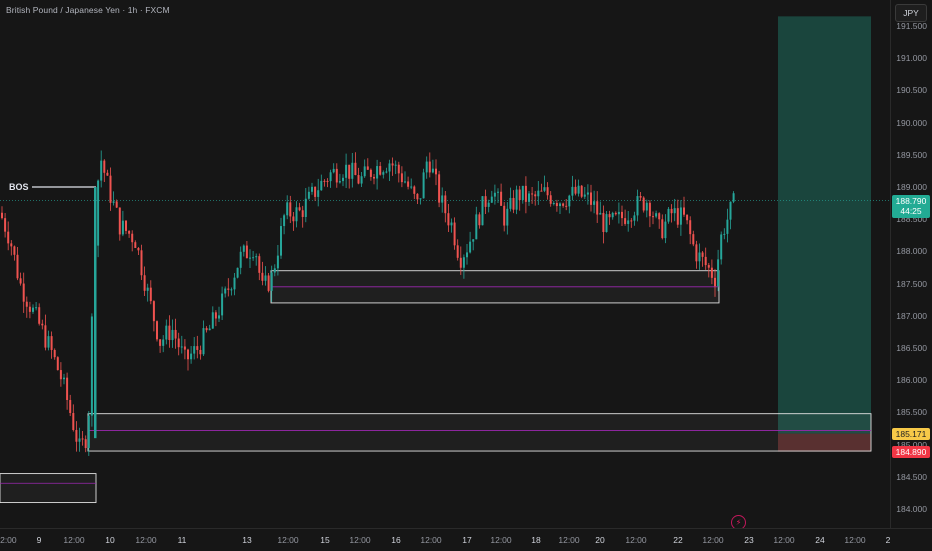 This screenshot has height=551, width=932. What do you see at coordinates (247, 540) in the screenshot?
I see `time-tick-label: 13` at bounding box center [247, 540].